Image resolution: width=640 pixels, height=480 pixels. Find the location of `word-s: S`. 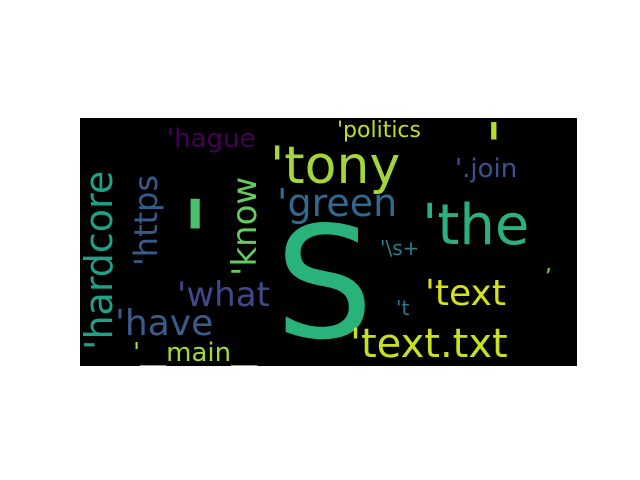

word-s: S is located at coordinates (324, 279).